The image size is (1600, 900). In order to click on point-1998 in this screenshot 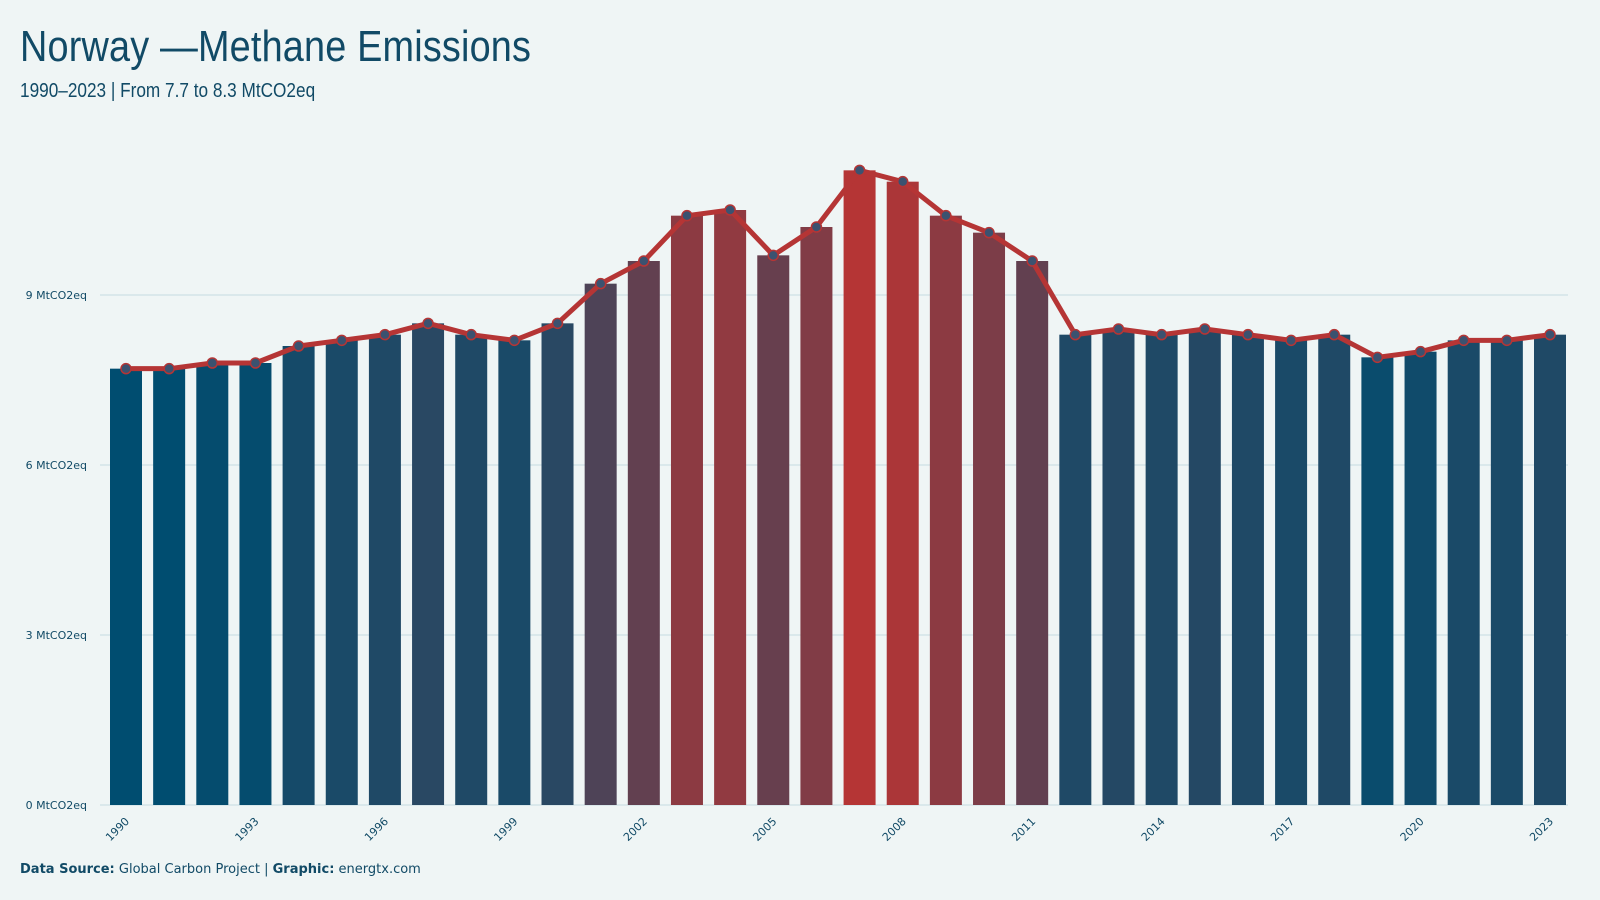, I will do `click(471, 334)`.